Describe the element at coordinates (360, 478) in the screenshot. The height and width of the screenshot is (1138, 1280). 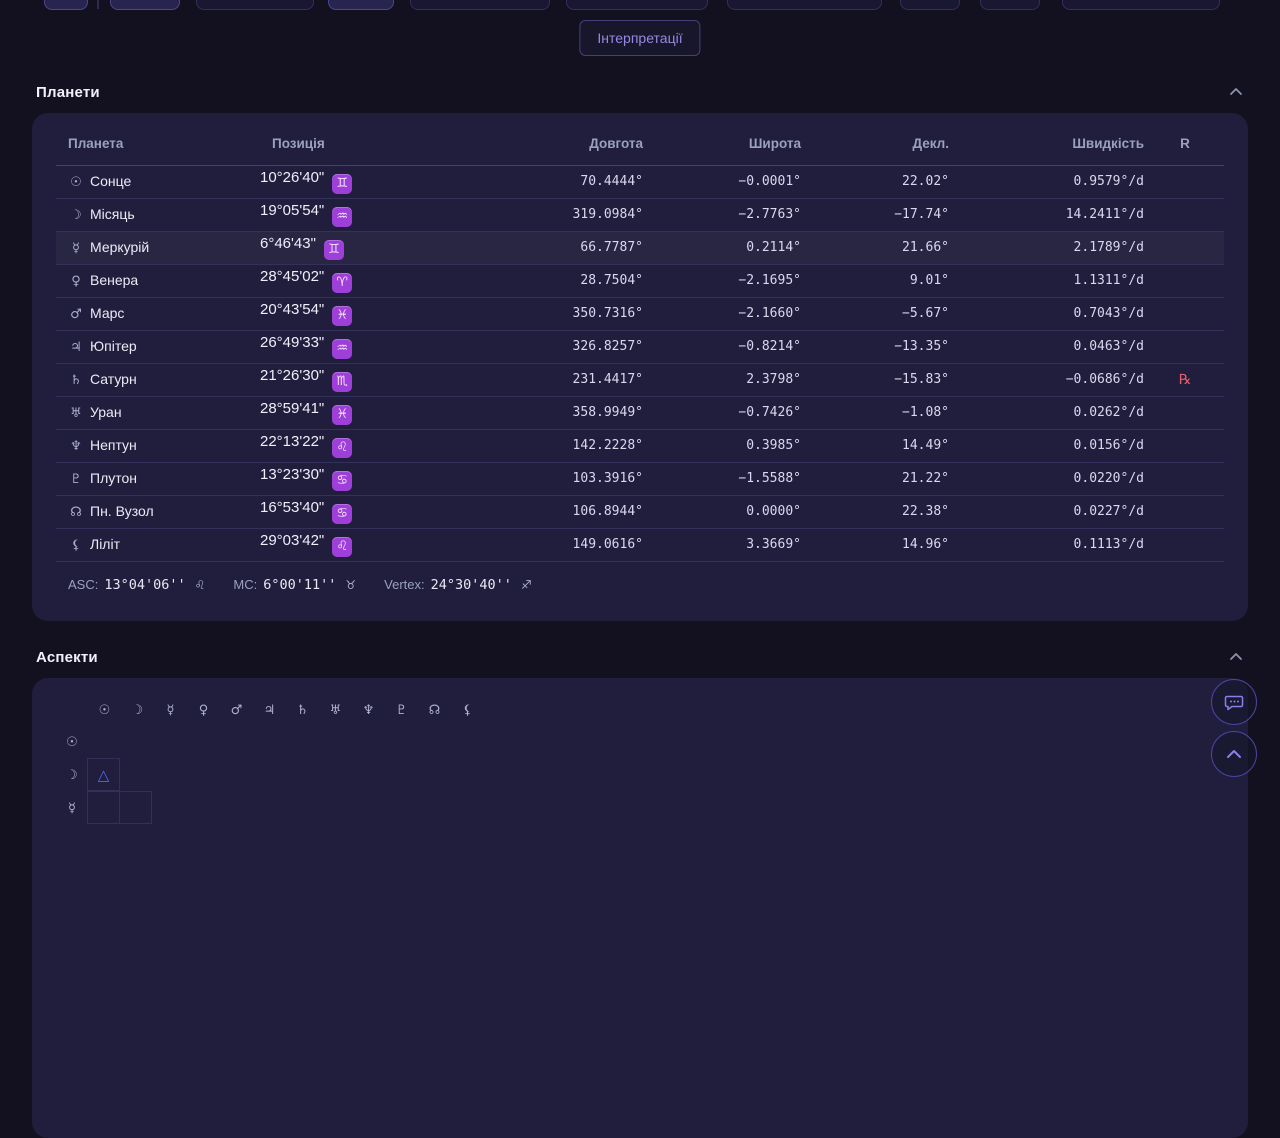
I see `planet-position-cell: 13°23'30" ♋` at that location.